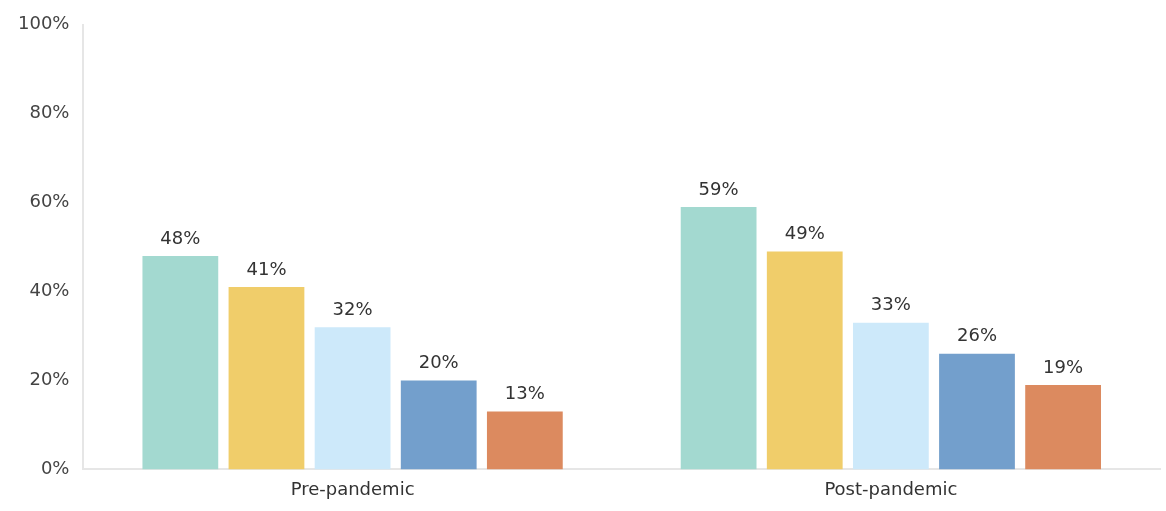 This screenshot has width=1166, height=511. I want to click on y-tick-label: 100%, so click(43, 23).